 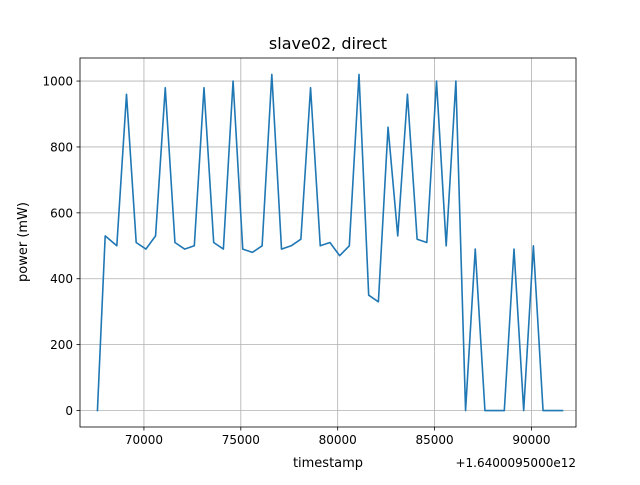 What do you see at coordinates (61, 279) in the screenshot?
I see `y-tick-label: 400` at bounding box center [61, 279].